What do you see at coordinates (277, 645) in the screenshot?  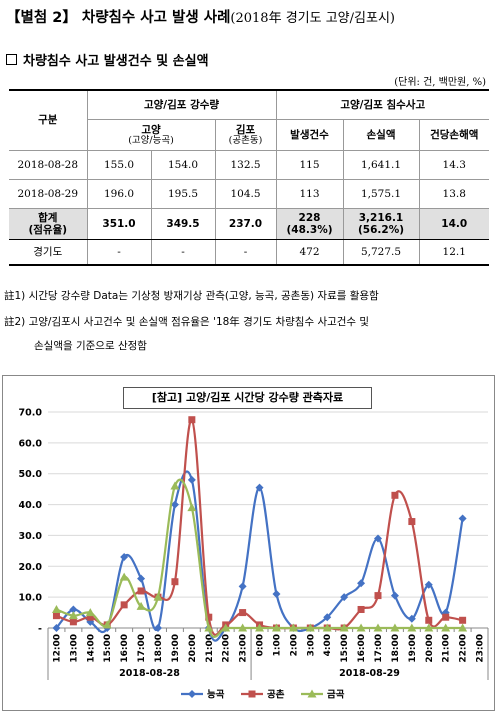 I see `x-tick-label: 1:00` at bounding box center [277, 645].